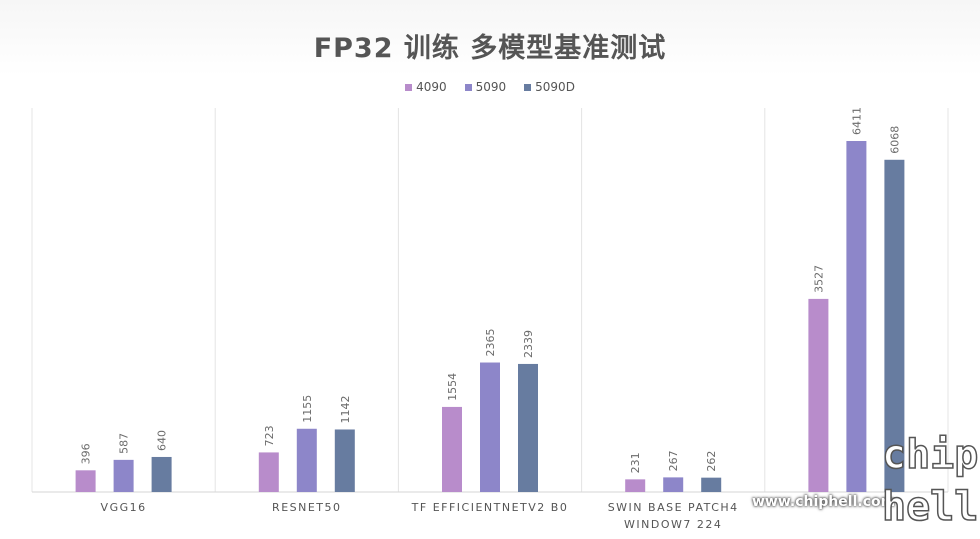 This screenshot has width=980, height=539. What do you see at coordinates (818, 279) in the screenshot?
I see `data-label: 3527` at bounding box center [818, 279].